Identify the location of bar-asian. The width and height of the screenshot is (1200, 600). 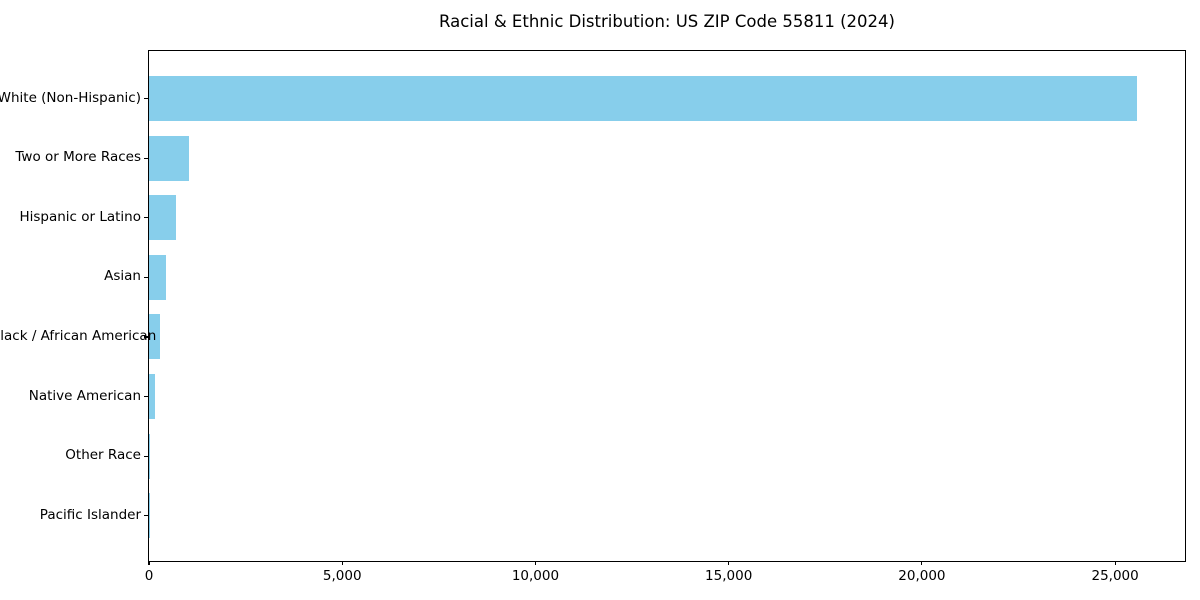
(157, 277).